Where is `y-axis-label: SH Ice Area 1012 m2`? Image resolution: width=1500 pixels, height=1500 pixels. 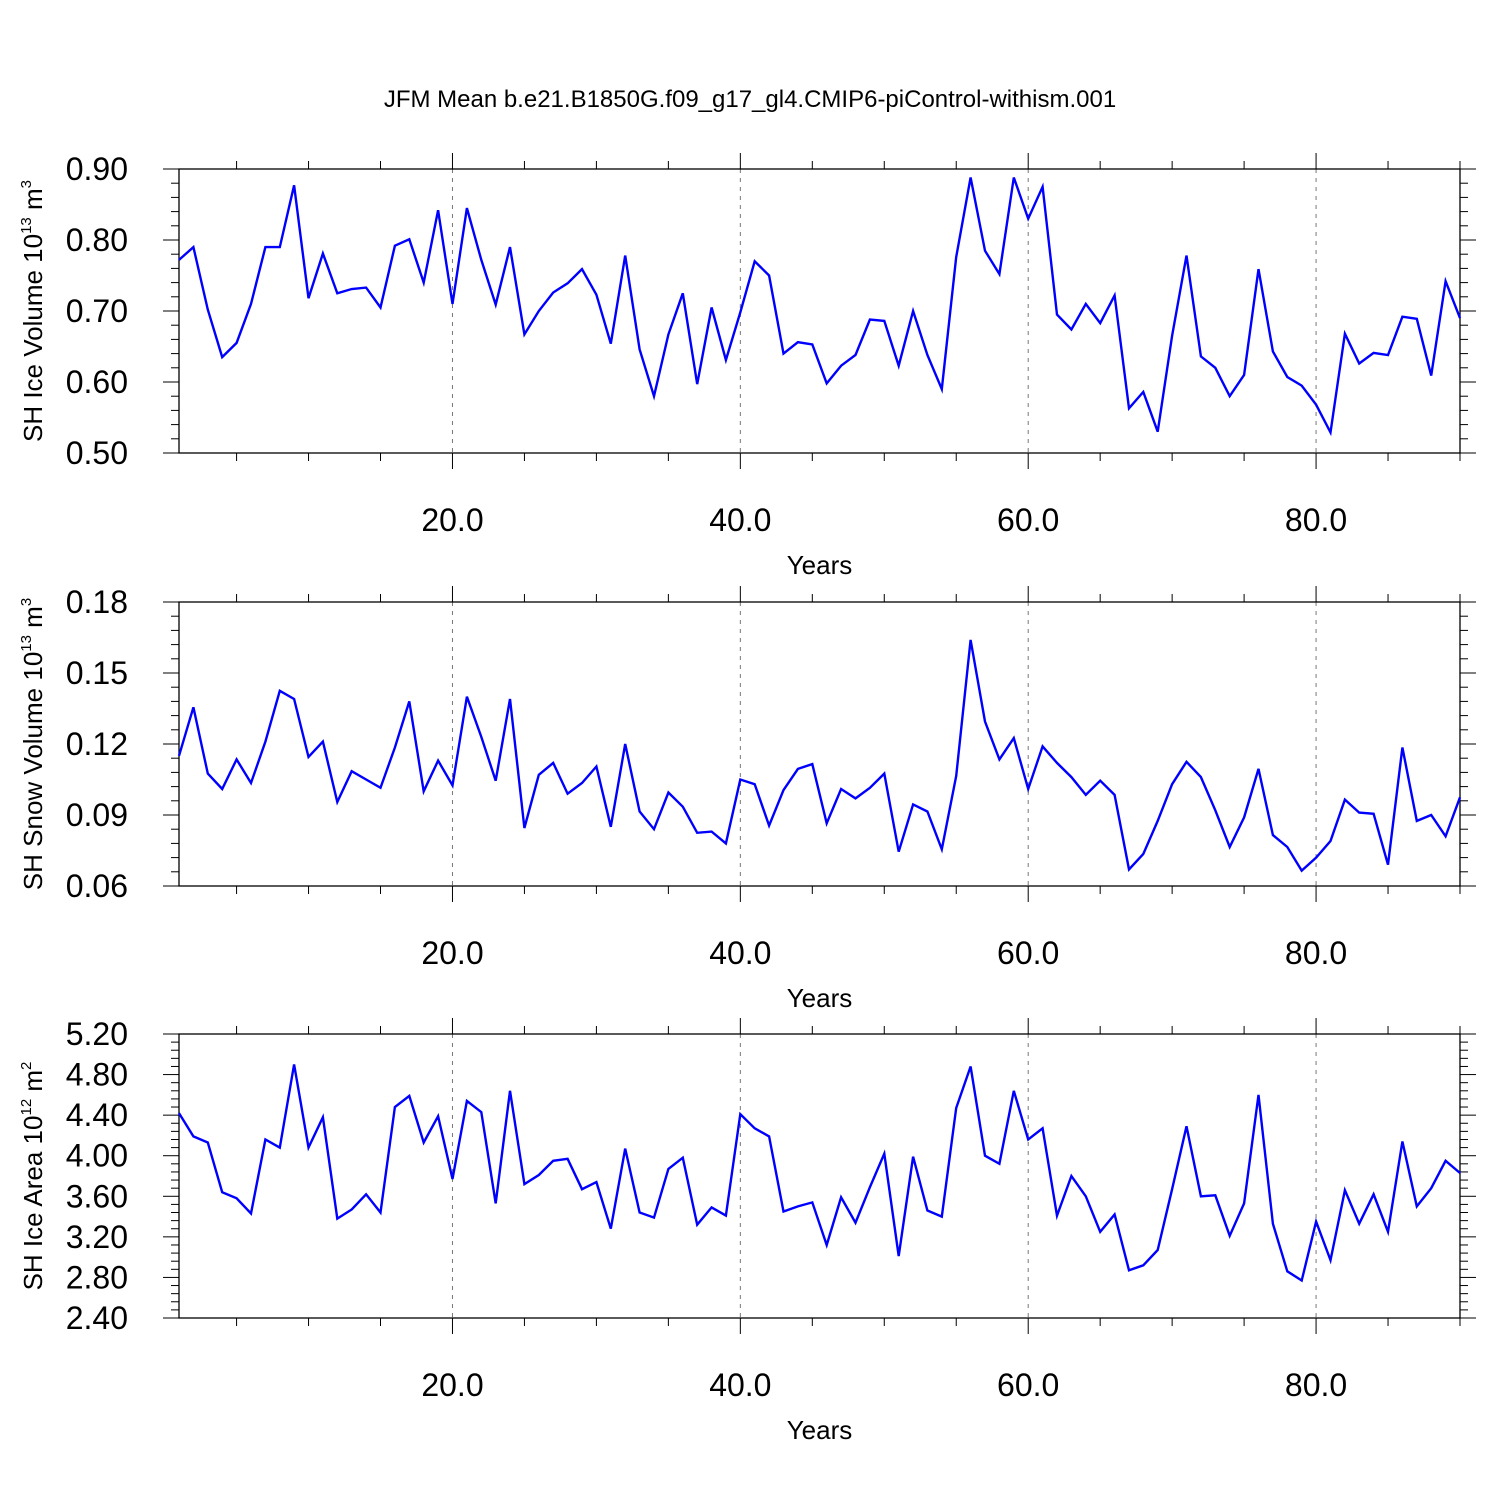
y-axis-label: SH Ice Area 1012 m2 is located at coordinates (33, 1176).